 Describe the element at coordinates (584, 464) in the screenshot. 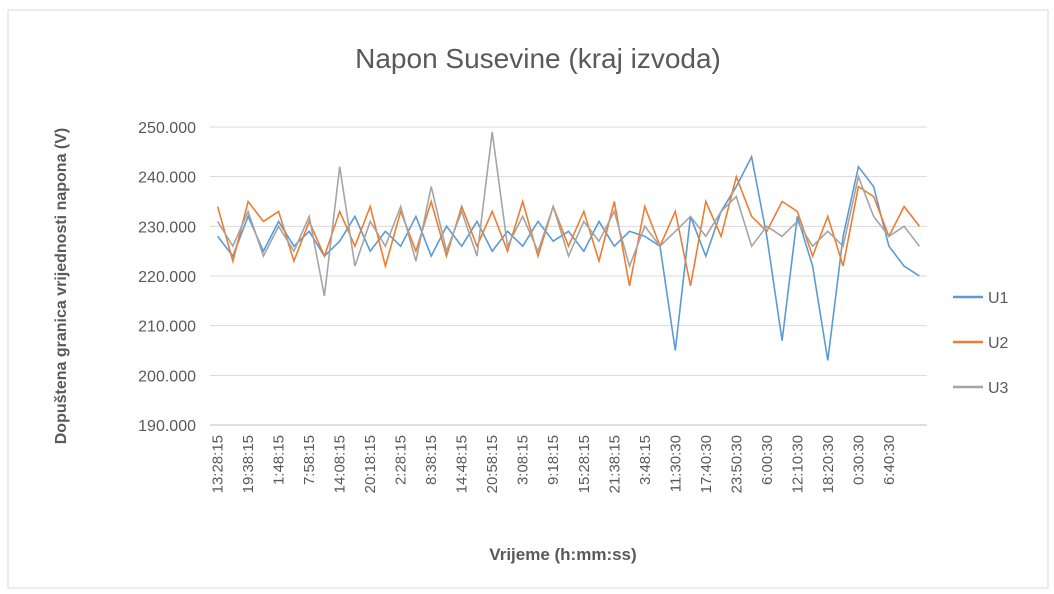

I see `x-tick-label: 15:28:15` at that location.